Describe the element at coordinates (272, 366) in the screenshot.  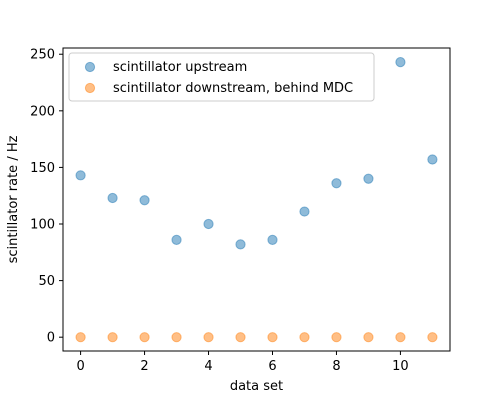
I see `x-tick-label: 6` at that location.